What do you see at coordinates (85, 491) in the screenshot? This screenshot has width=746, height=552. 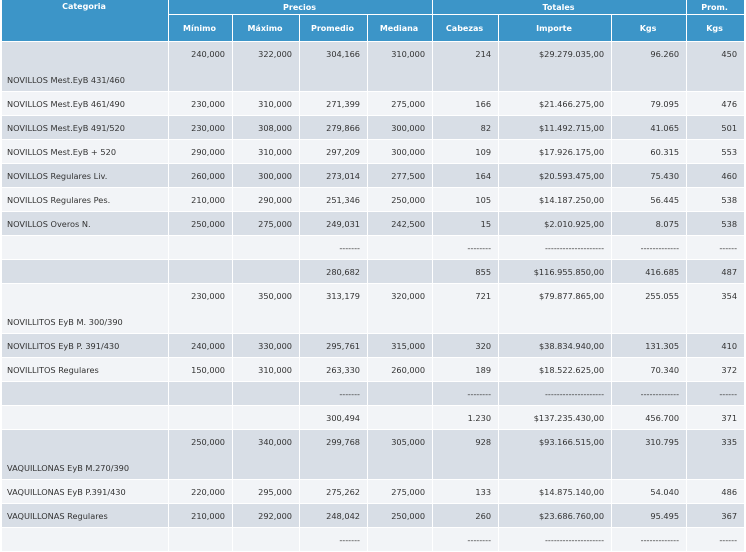 I see `cell-categoria: VAQUILLONAS EyB P.391/430` at bounding box center [85, 491].